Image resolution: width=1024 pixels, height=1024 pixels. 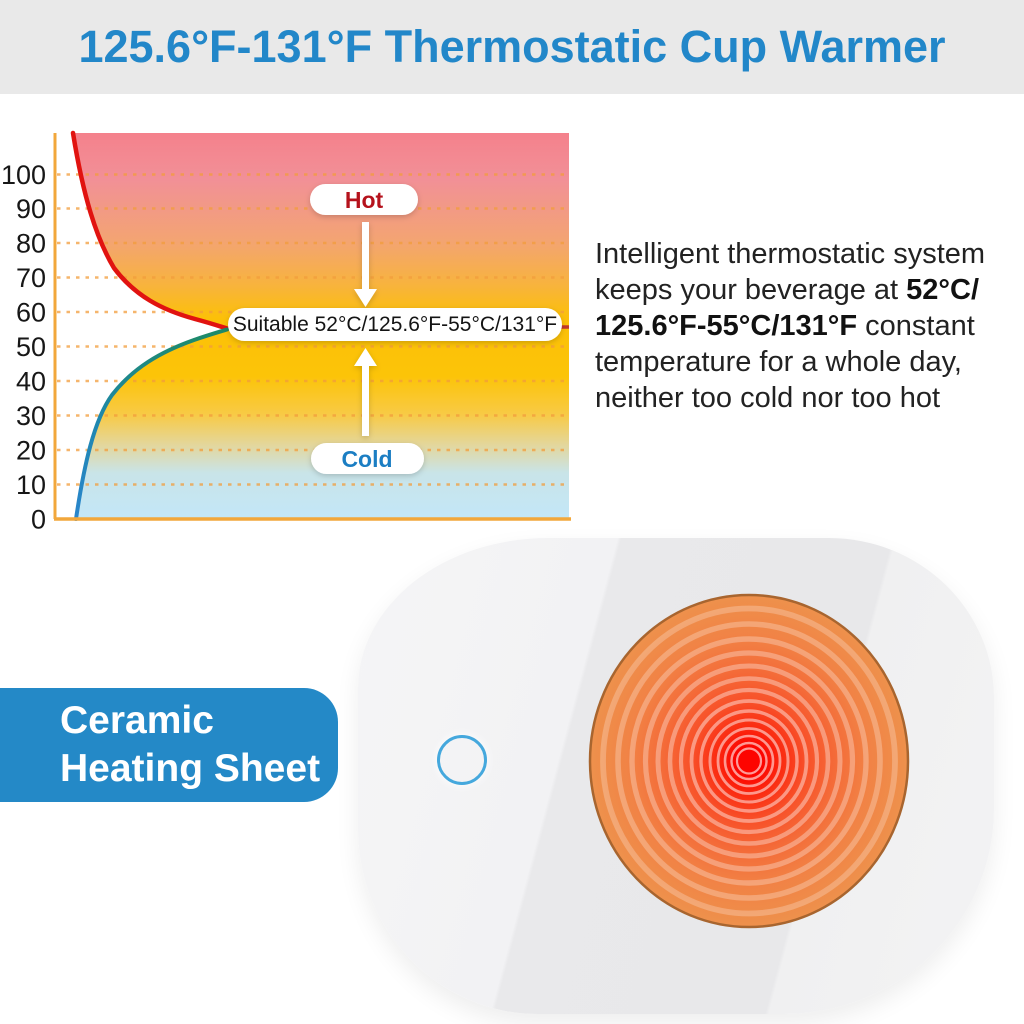 What do you see at coordinates (31, 278) in the screenshot?
I see `svg-text: 70` at bounding box center [31, 278].